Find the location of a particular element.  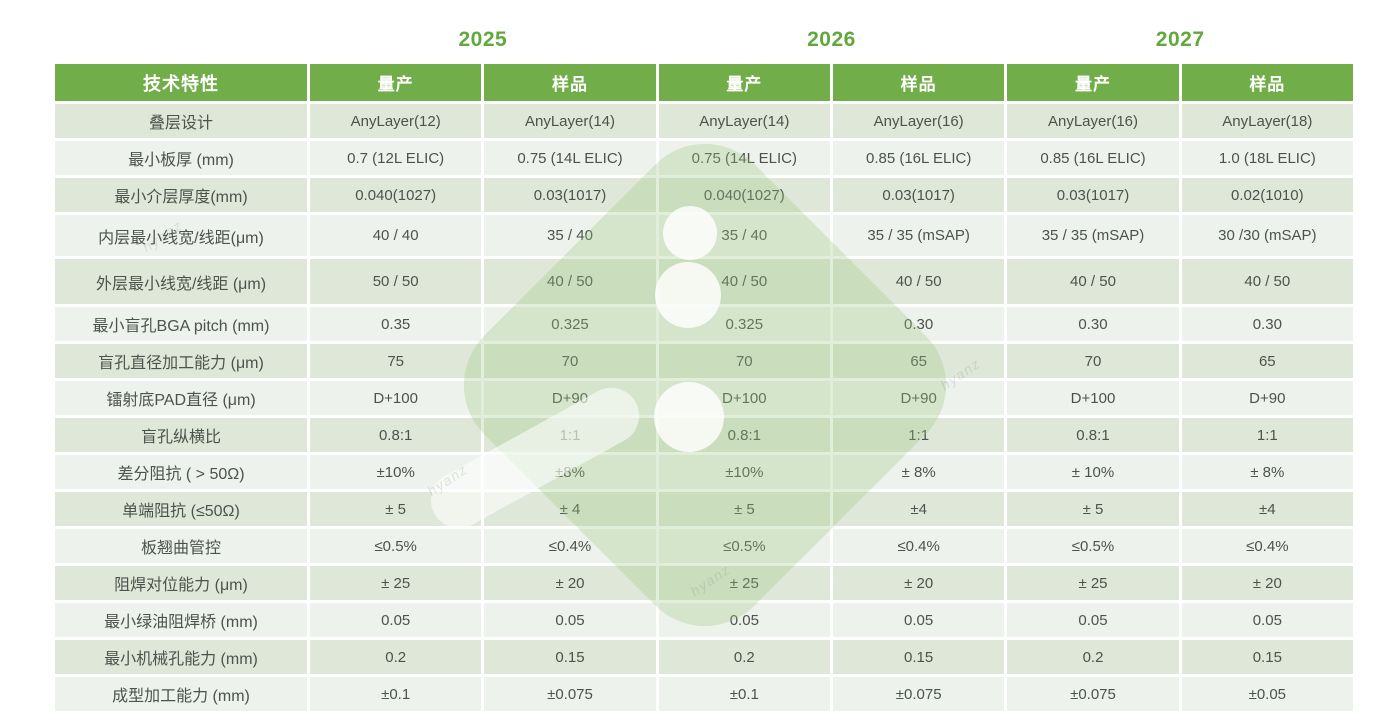

table-row: 最小机械孔能力 (mm) 0.2 0.15 0.2 0.15 0.2 0.15 is located at coordinates (704, 657).